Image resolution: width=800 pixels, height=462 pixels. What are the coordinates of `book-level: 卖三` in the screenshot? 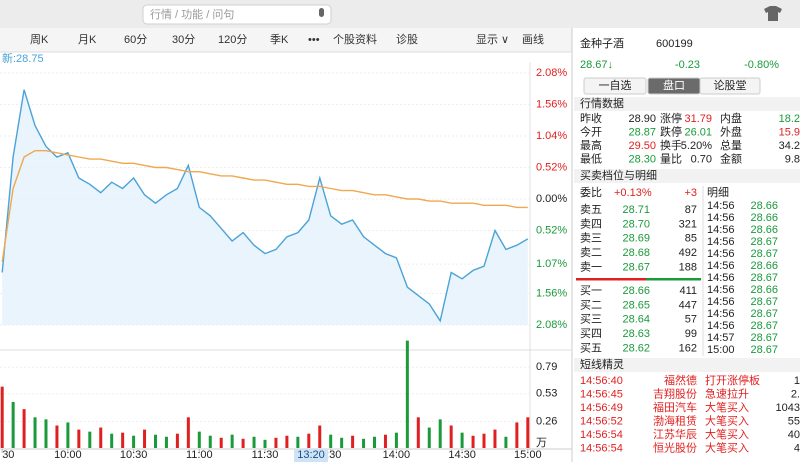 It's located at (591, 238).